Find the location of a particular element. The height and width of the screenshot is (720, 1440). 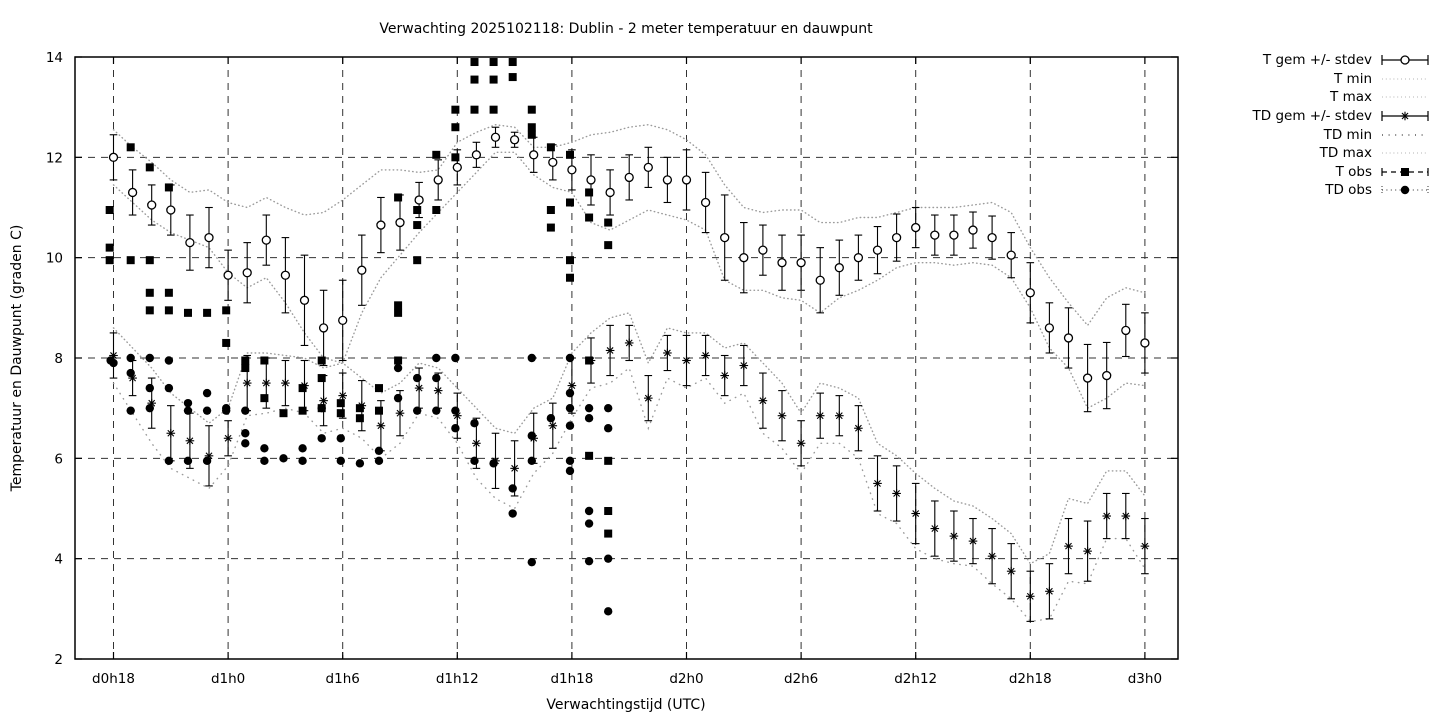

legend-item-label: TD max is located at coordinates (1345, 153).